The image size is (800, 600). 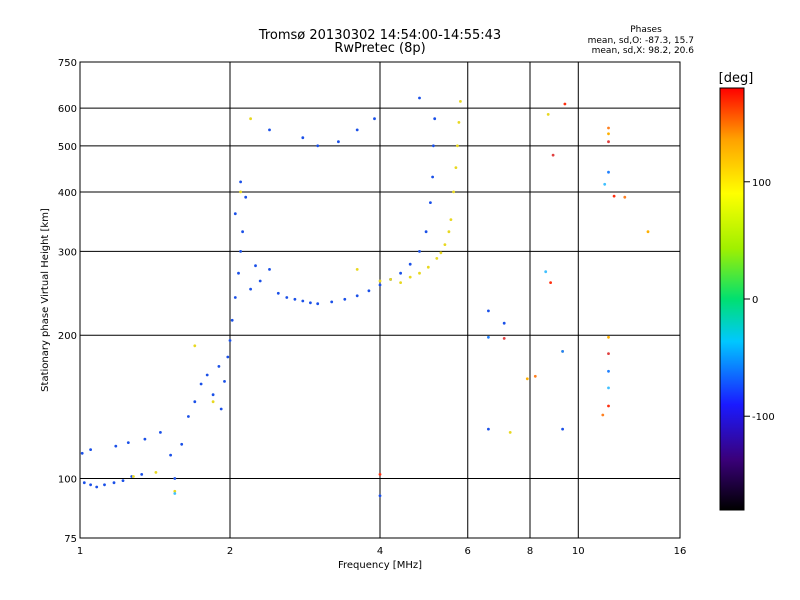 I want to click on y-tick-label: 75, so click(x=70, y=539).